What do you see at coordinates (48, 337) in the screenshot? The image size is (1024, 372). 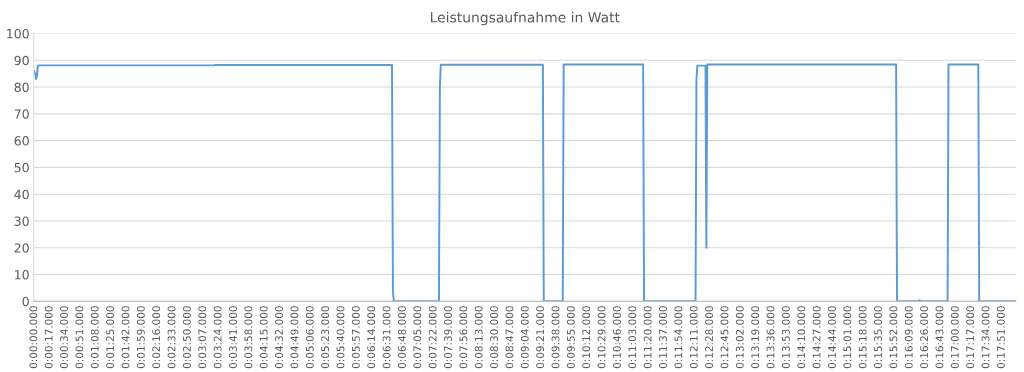 I see `x-tick-label: 0:00:17.000` at bounding box center [48, 337].